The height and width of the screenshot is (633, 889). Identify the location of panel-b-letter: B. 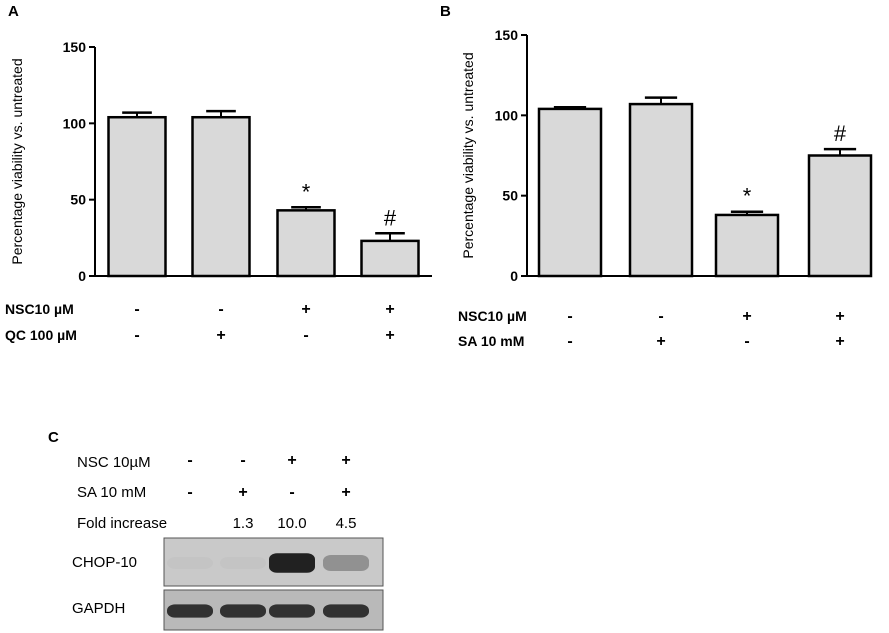
(445, 11).